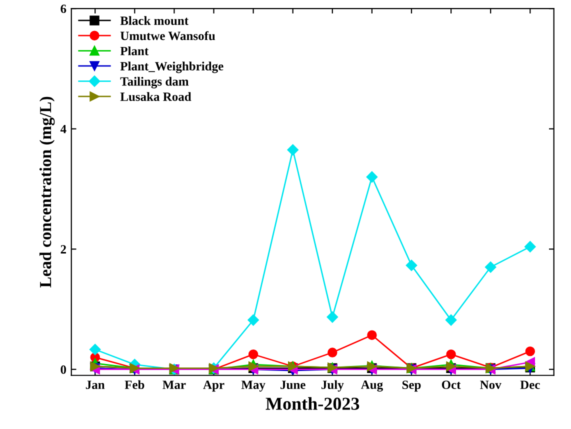 The width and height of the screenshot is (571, 429). I want to click on x-tick-label: Nov, so click(491, 385).